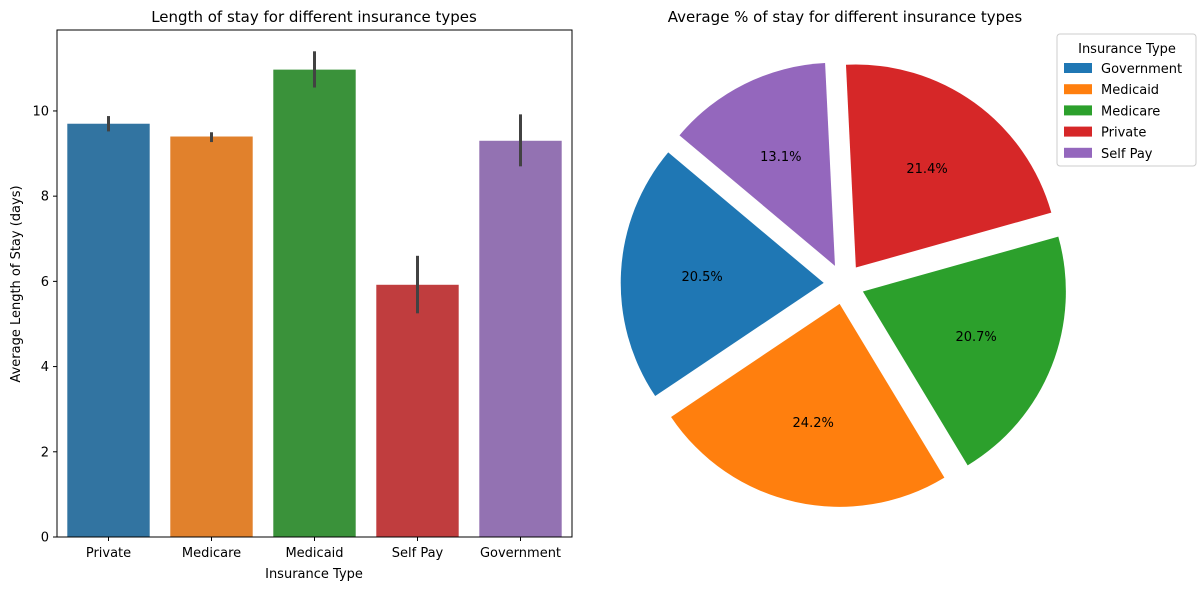  What do you see at coordinates (418, 553) in the screenshot?
I see `x-tick-label: Self Pay` at bounding box center [418, 553].